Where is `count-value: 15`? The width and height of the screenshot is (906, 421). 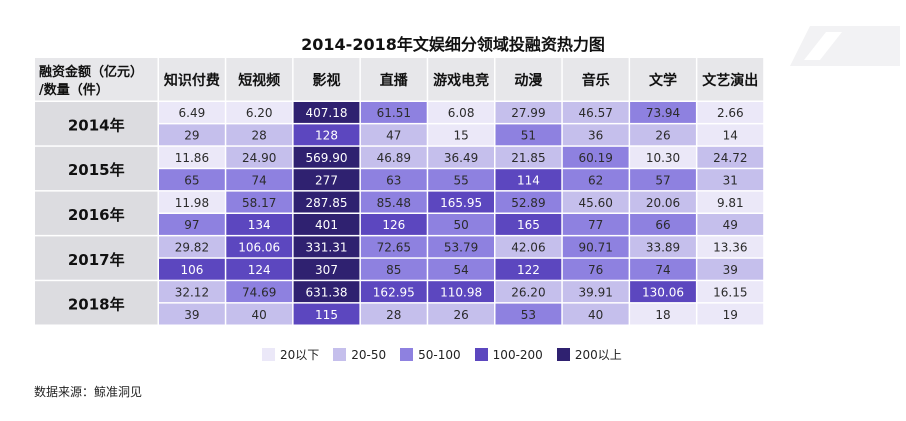
count-value: 15 is located at coordinates (460, 136).